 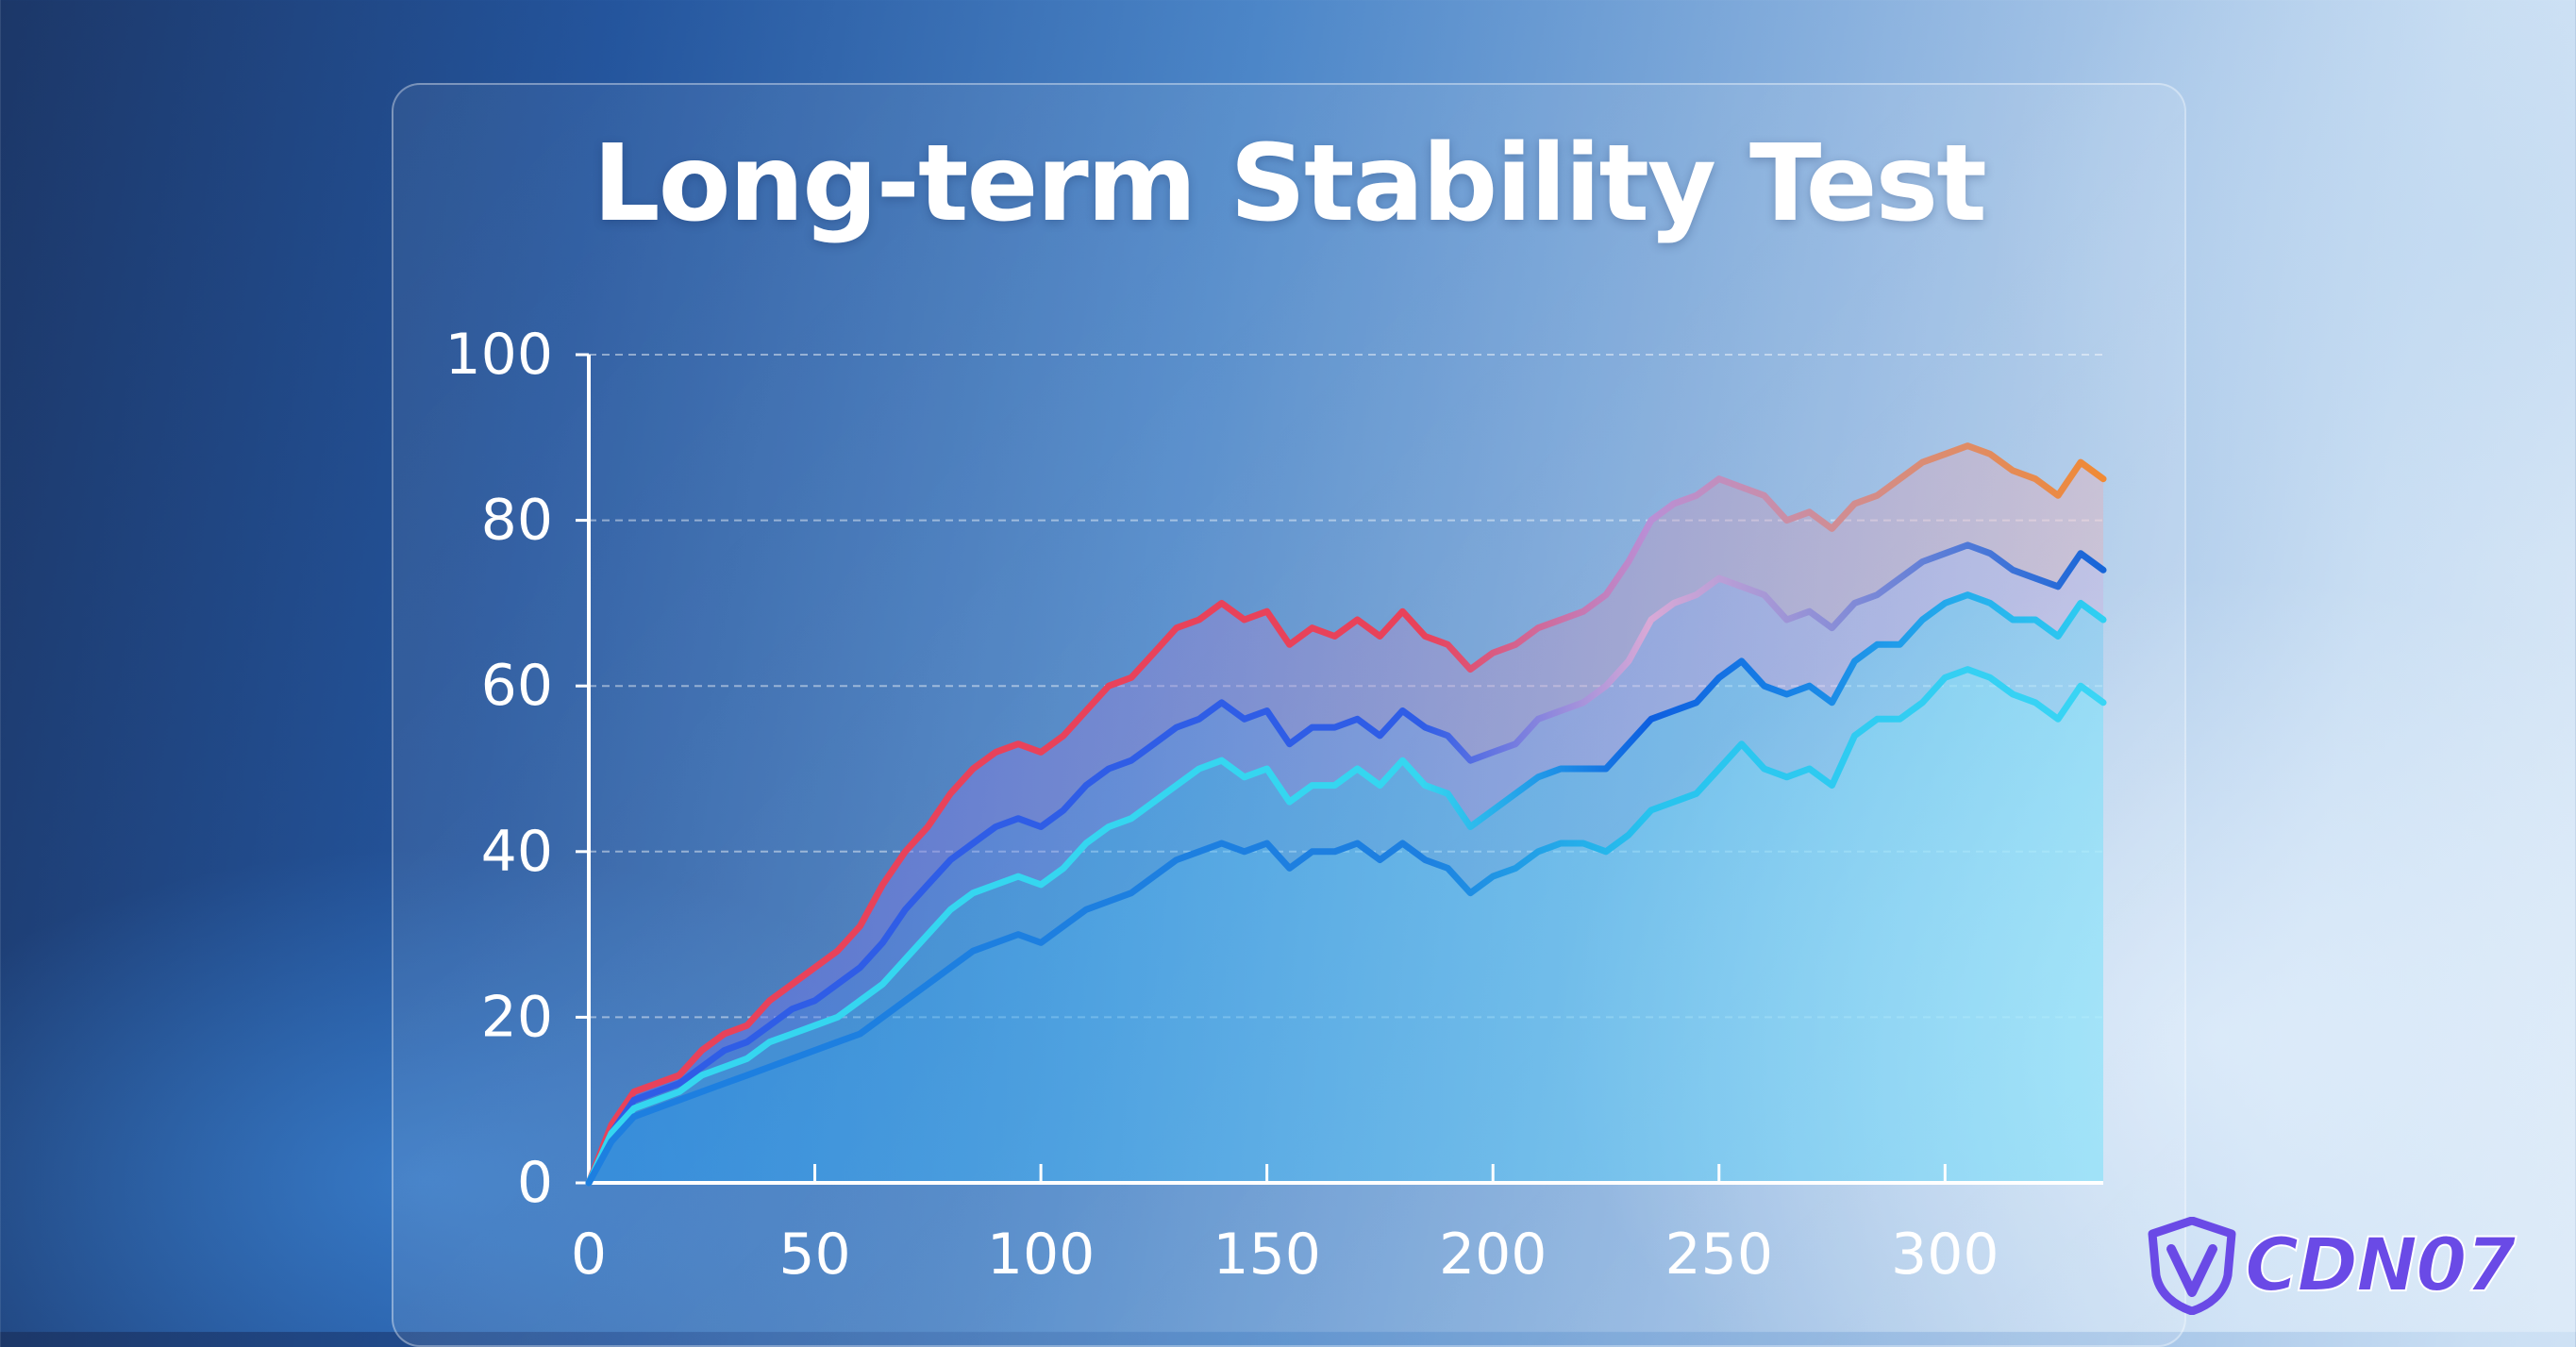 What do you see at coordinates (589, 1255) in the screenshot?
I see `x-tick-label: 0` at bounding box center [589, 1255].